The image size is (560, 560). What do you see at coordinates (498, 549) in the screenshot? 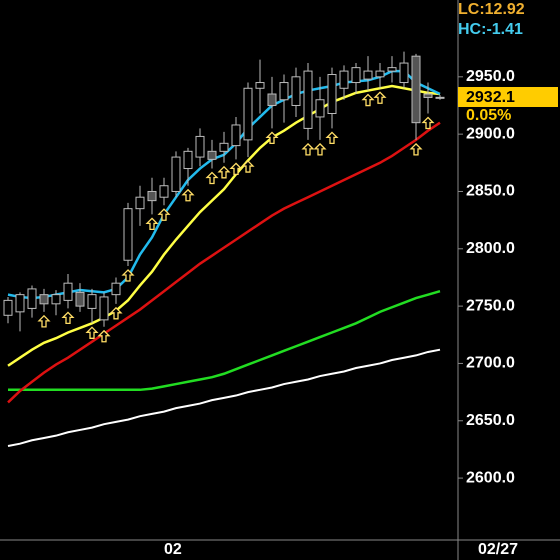
I see `x-tick-label: 02/27` at bounding box center [498, 549].